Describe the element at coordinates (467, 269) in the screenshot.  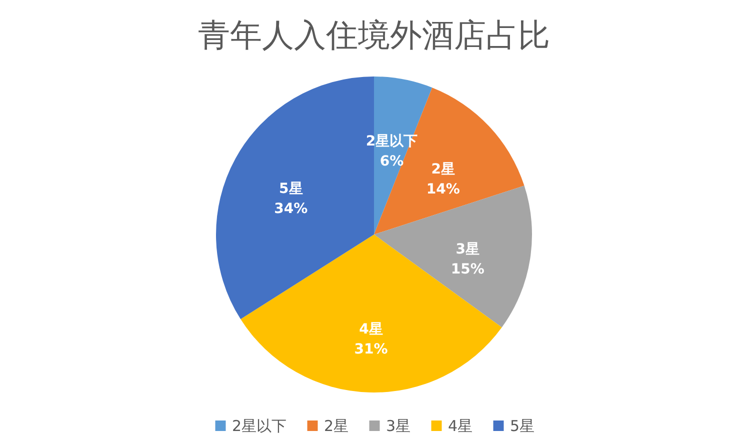
I see `data-label: 15%` at that location.